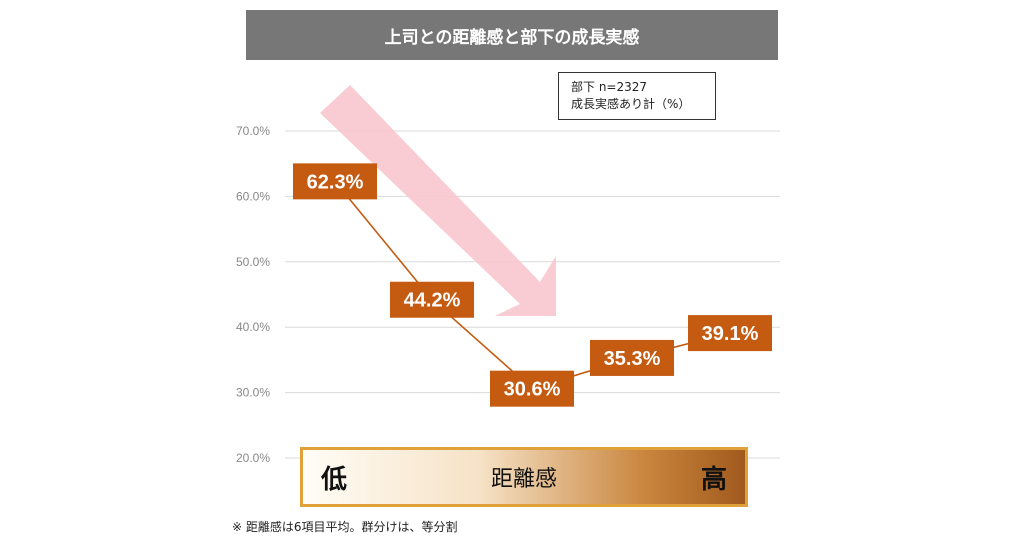 The width and height of the screenshot is (1024, 545). I want to click on y-axis-ticks: 70.0% 60.0% 50.0% 40.0% 30.0% 20.0%, so click(253, 294).